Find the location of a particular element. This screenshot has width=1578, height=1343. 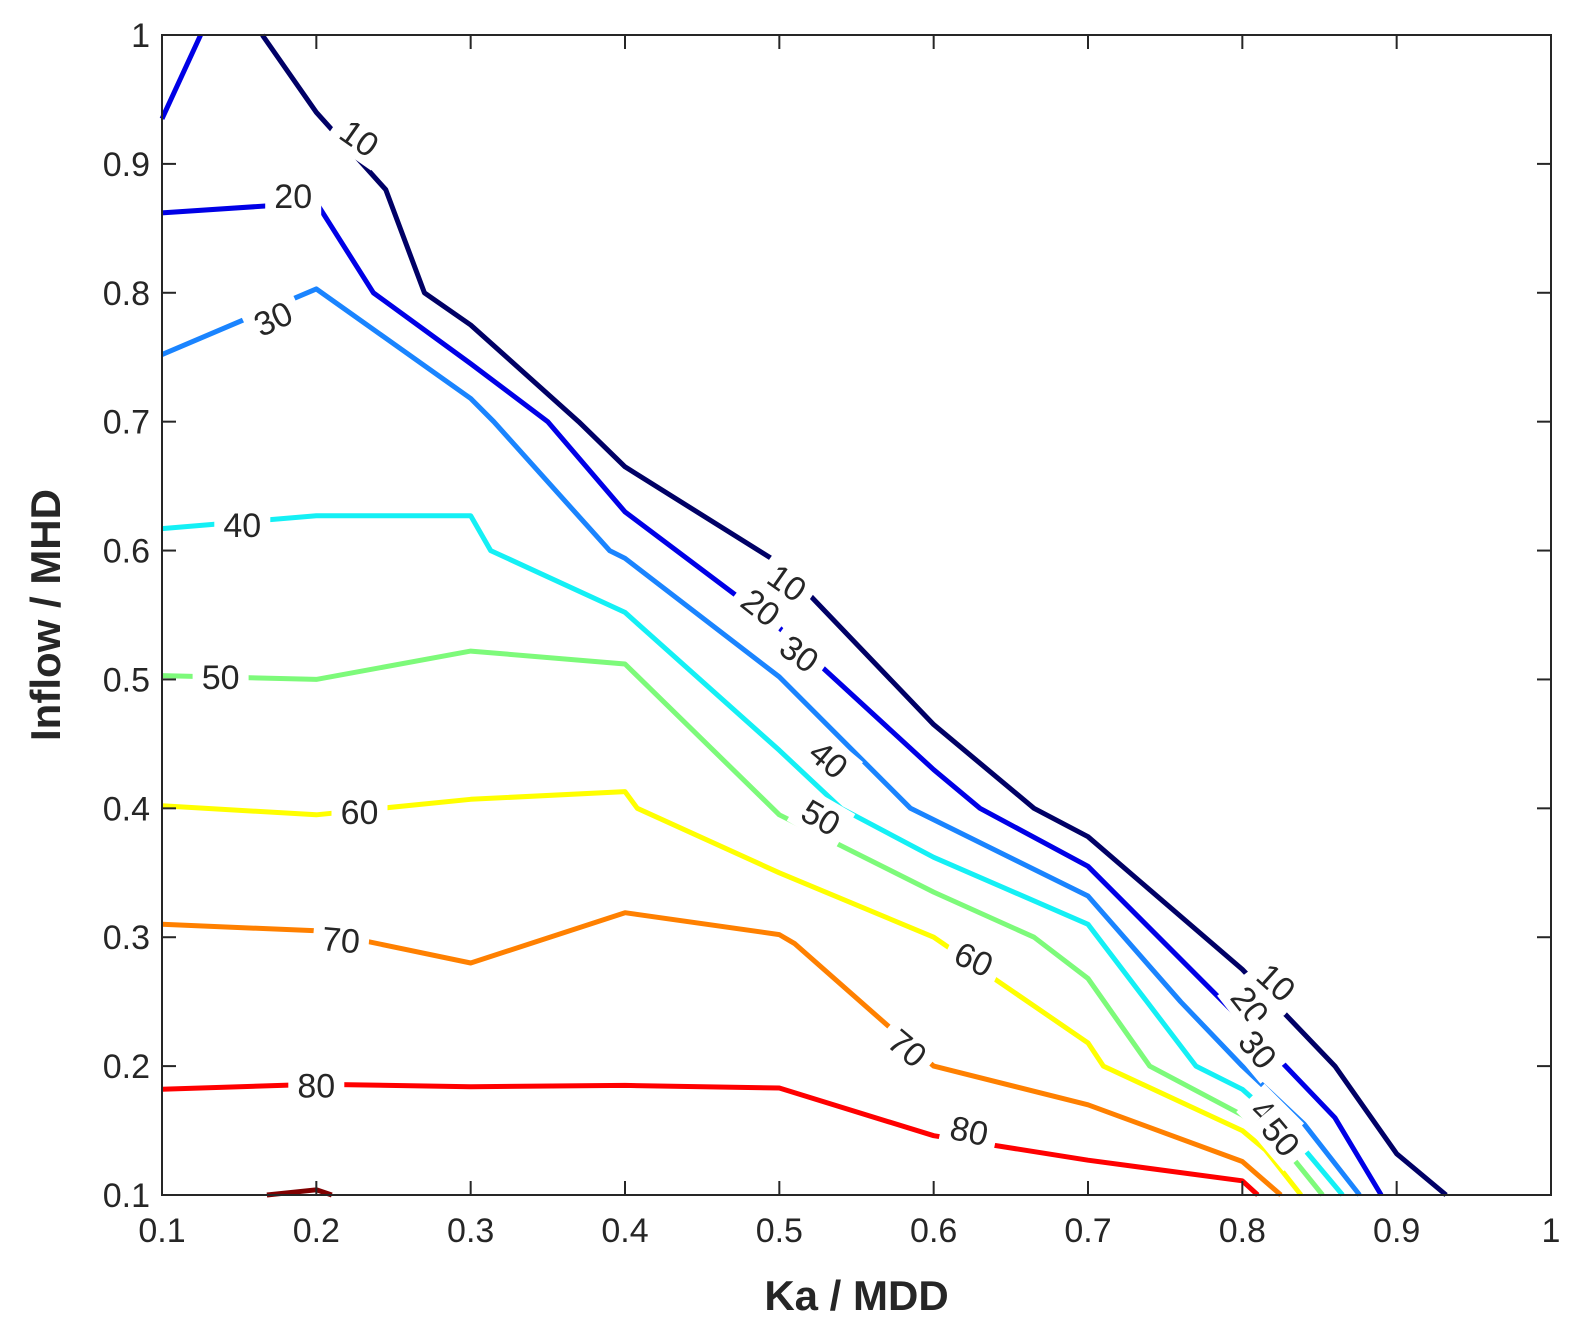

x-tick-label-7: 0.8 is located at coordinates (1242, 1231).